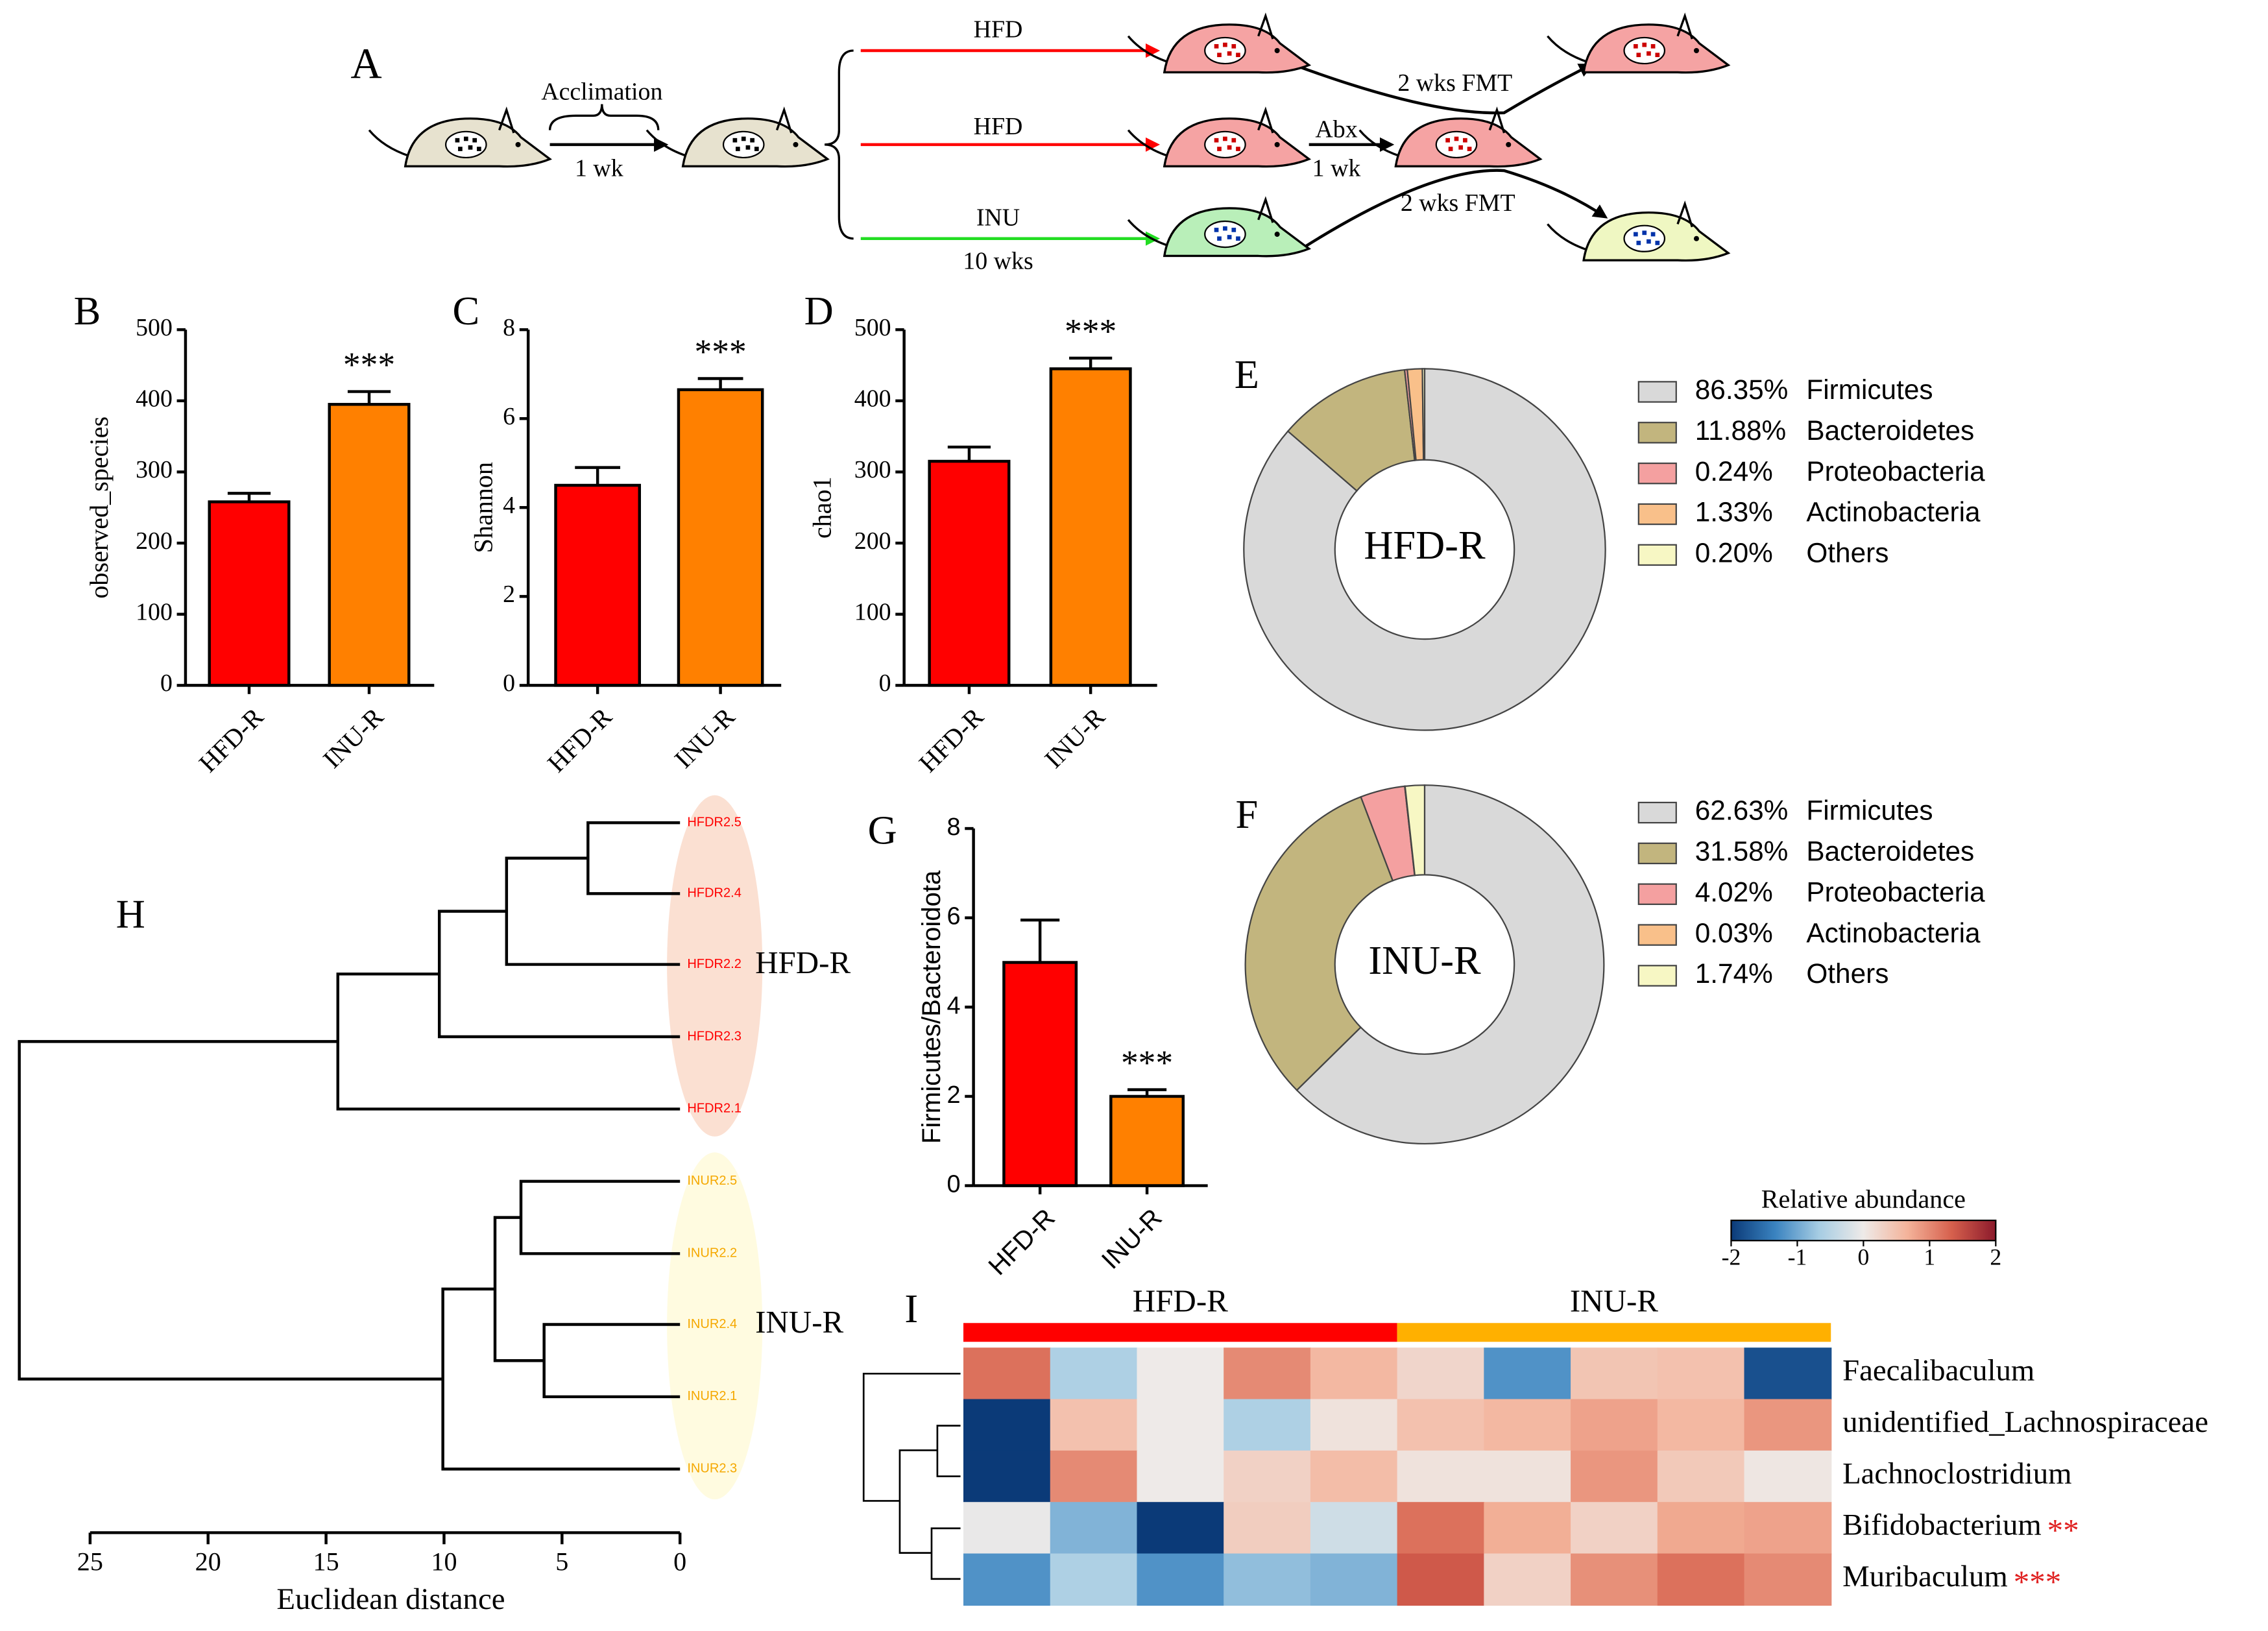  I want to click on x-tick-label: 5, so click(561, 1562).